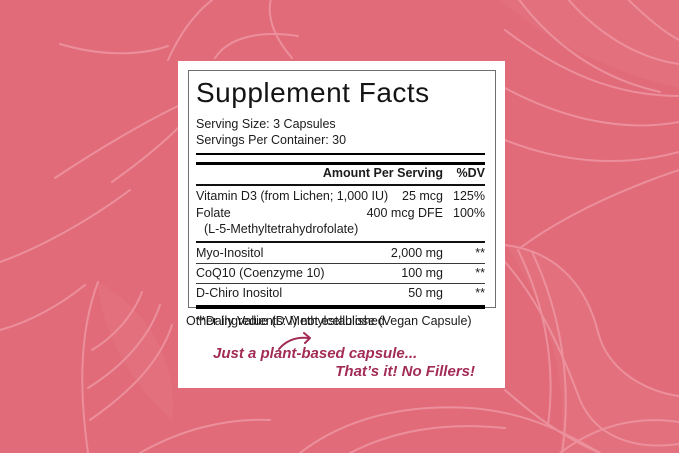 This screenshot has width=679, height=453. What do you see at coordinates (340, 213) in the screenshot?
I see `table-row-folate: Folate 400 mcg DFE 100%` at bounding box center [340, 213].